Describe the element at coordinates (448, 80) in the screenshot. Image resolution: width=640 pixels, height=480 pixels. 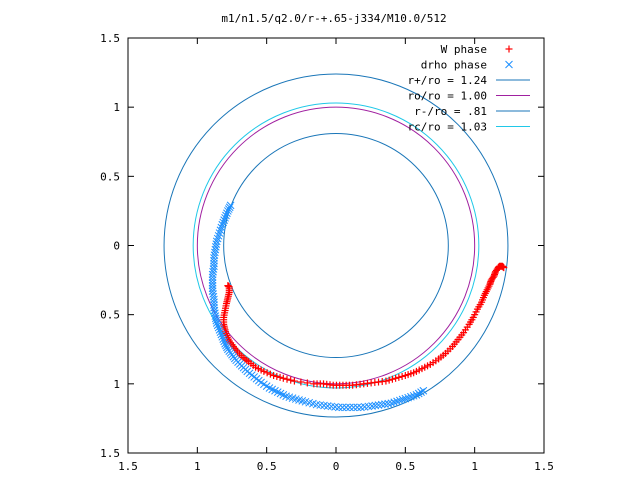
I see `legend-label: r+/ro = 1.24` at that location.